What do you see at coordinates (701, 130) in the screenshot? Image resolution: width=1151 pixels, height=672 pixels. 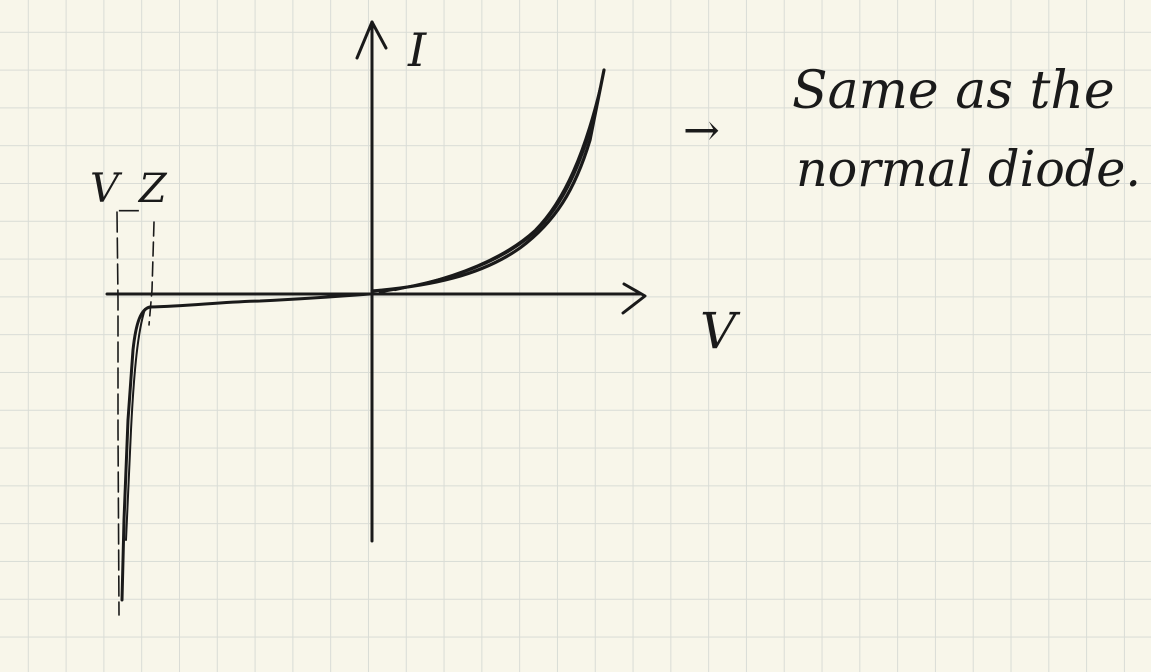 I see `annotation-arrow: →` at bounding box center [701, 130].